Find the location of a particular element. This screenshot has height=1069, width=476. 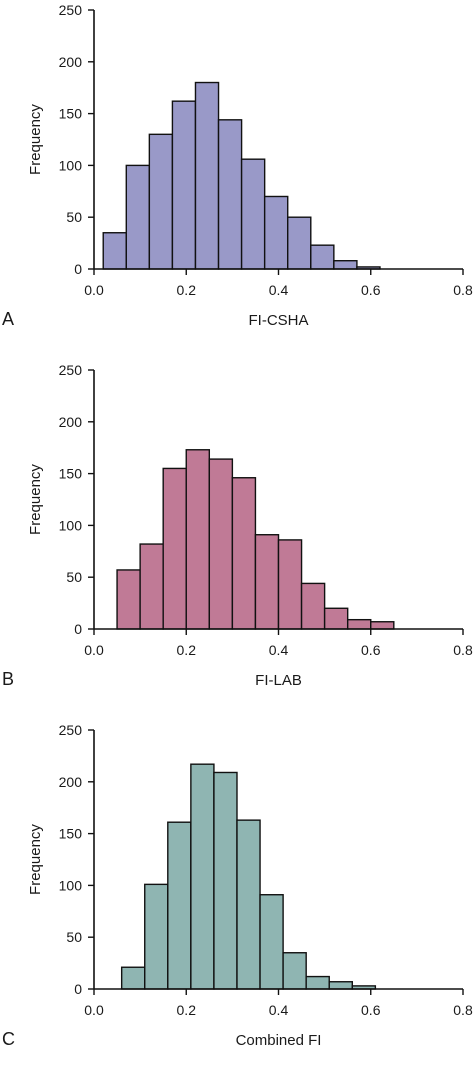

panel-letter: A is located at coordinates (8, 319).